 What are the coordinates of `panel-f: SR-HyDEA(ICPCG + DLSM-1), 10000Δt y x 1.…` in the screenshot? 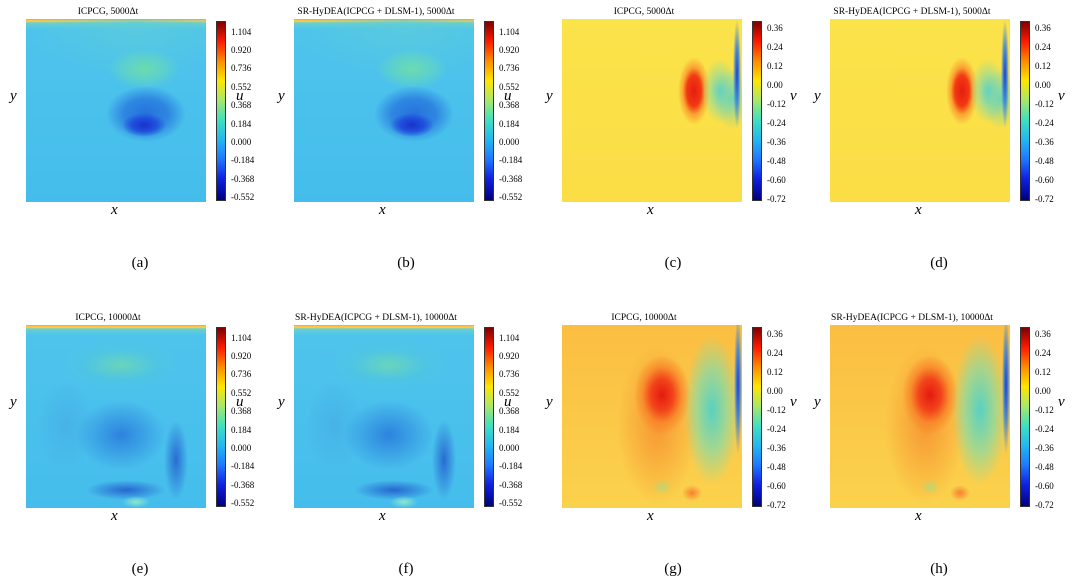 It's located at (400, 421).